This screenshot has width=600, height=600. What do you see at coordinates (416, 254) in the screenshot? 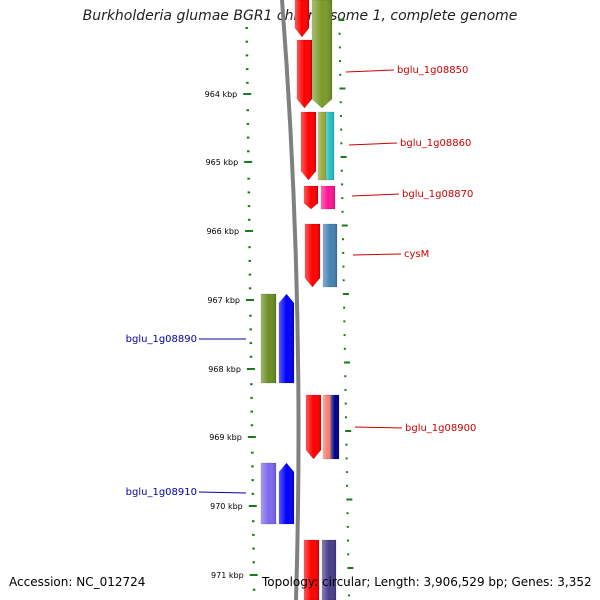
I see `gene-label-cysm: cysM` at bounding box center [416, 254].